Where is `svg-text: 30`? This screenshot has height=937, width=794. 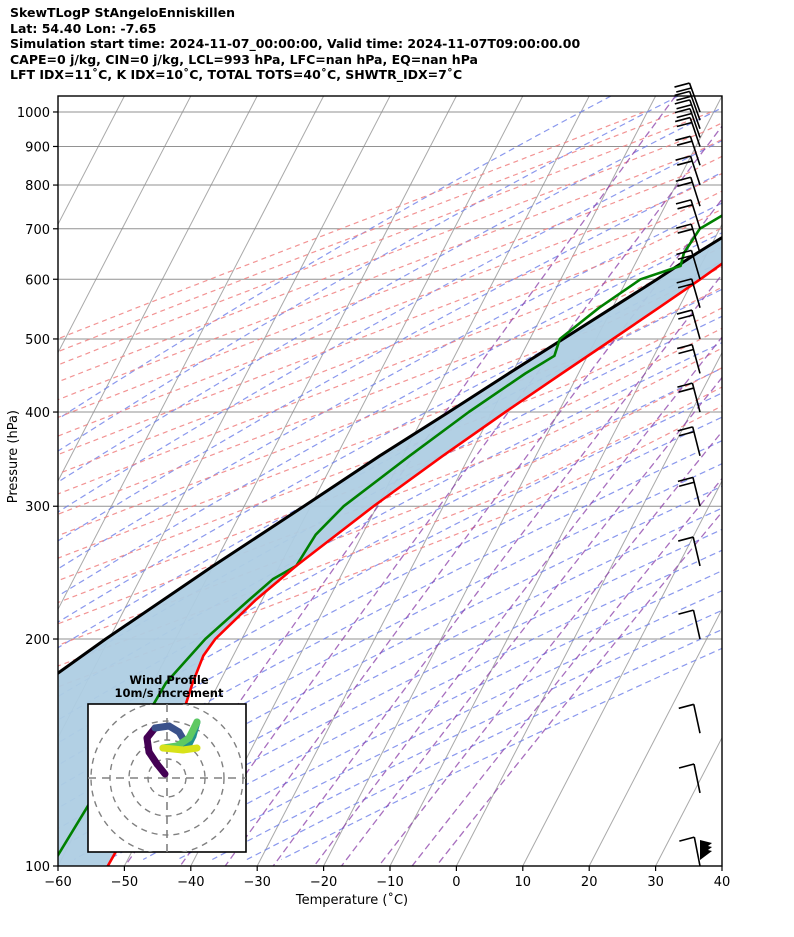
svg-text: 30 is located at coordinates (655, 882).